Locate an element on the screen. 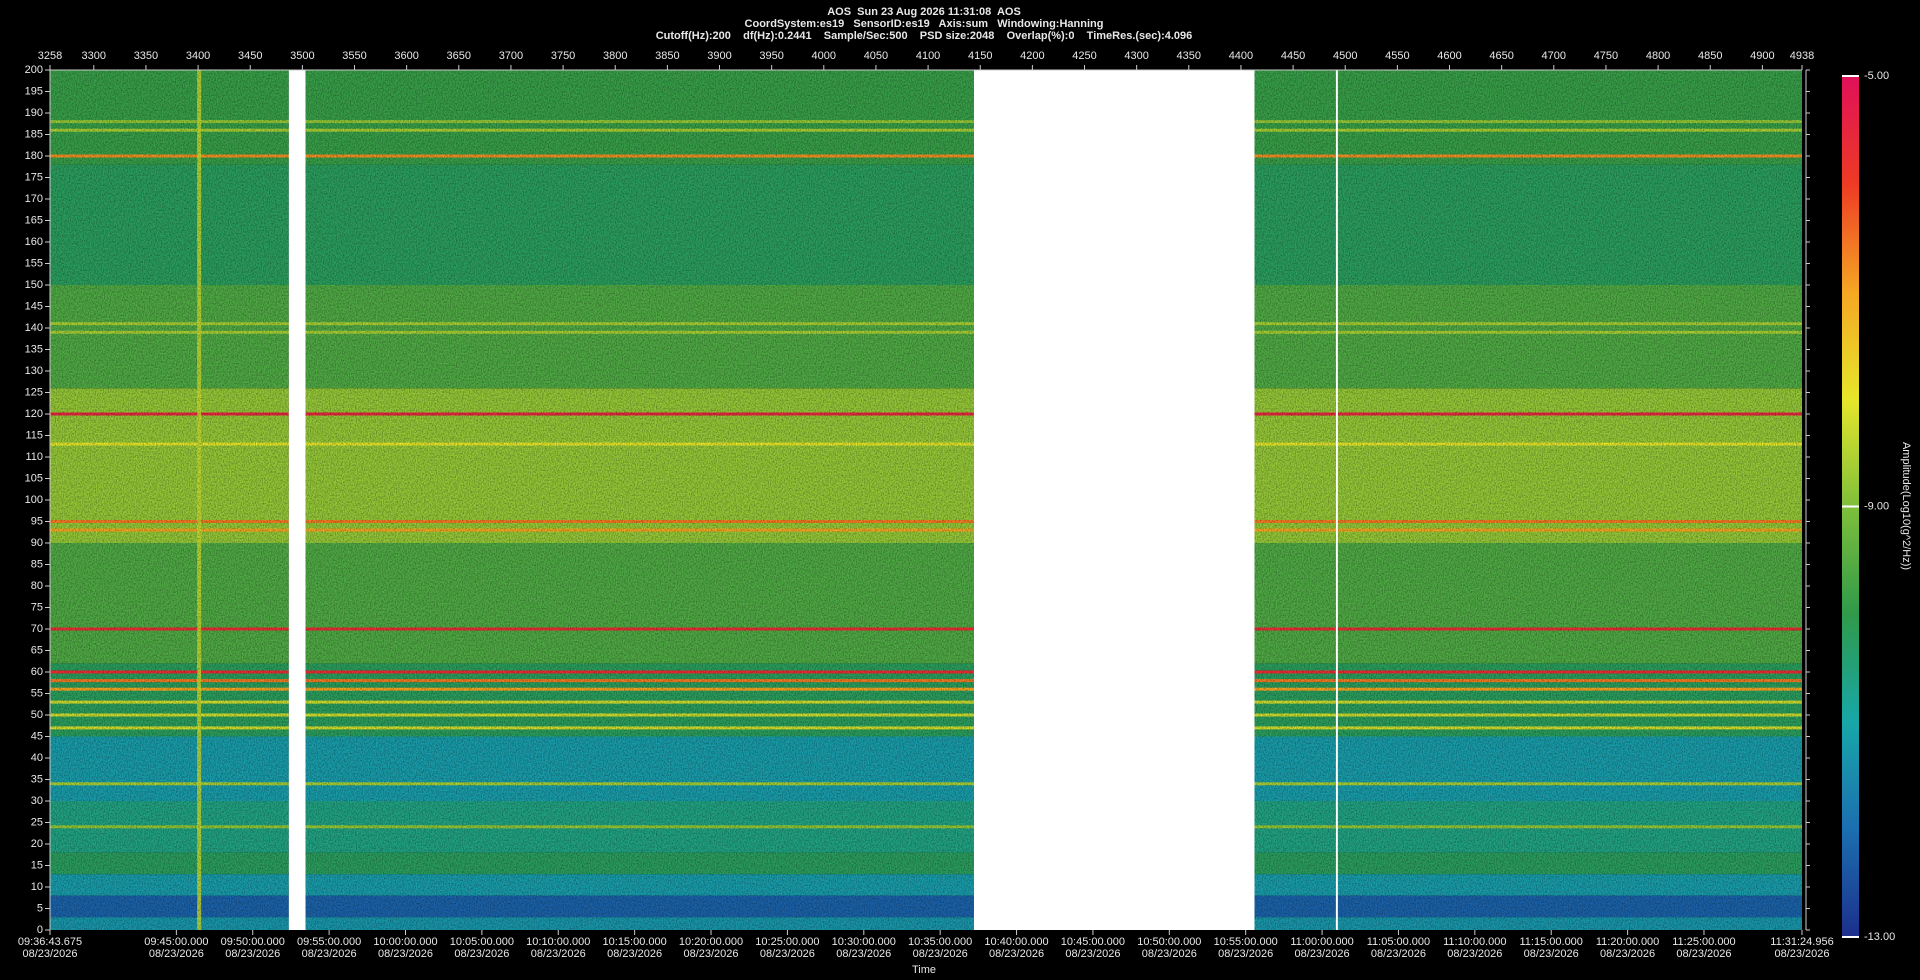 This screenshot has width=1920, height=980. y-tick-label: 130 is located at coordinates (34, 371).